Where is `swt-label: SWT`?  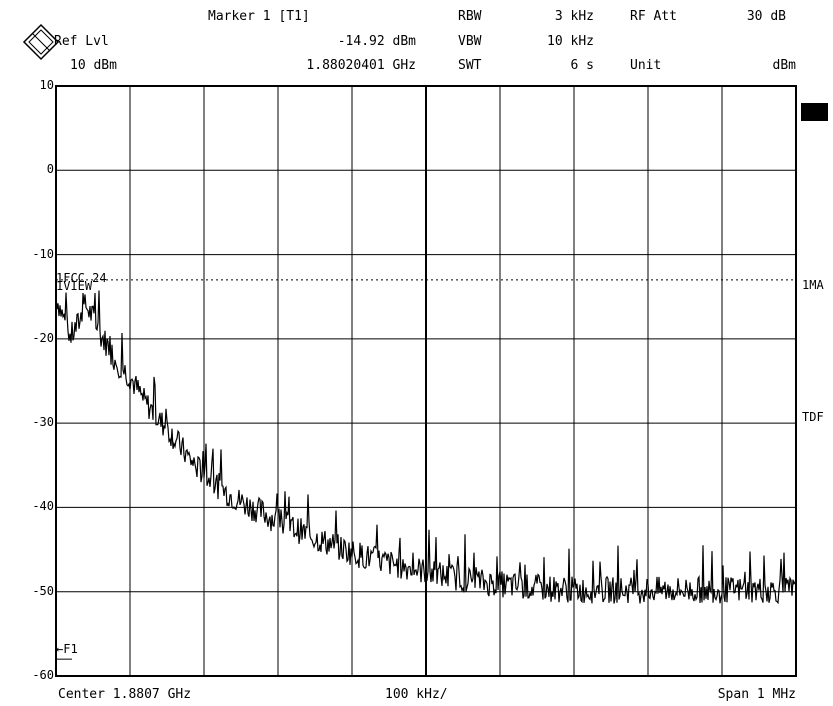
swt-label: SWT is located at coordinates (470, 65).